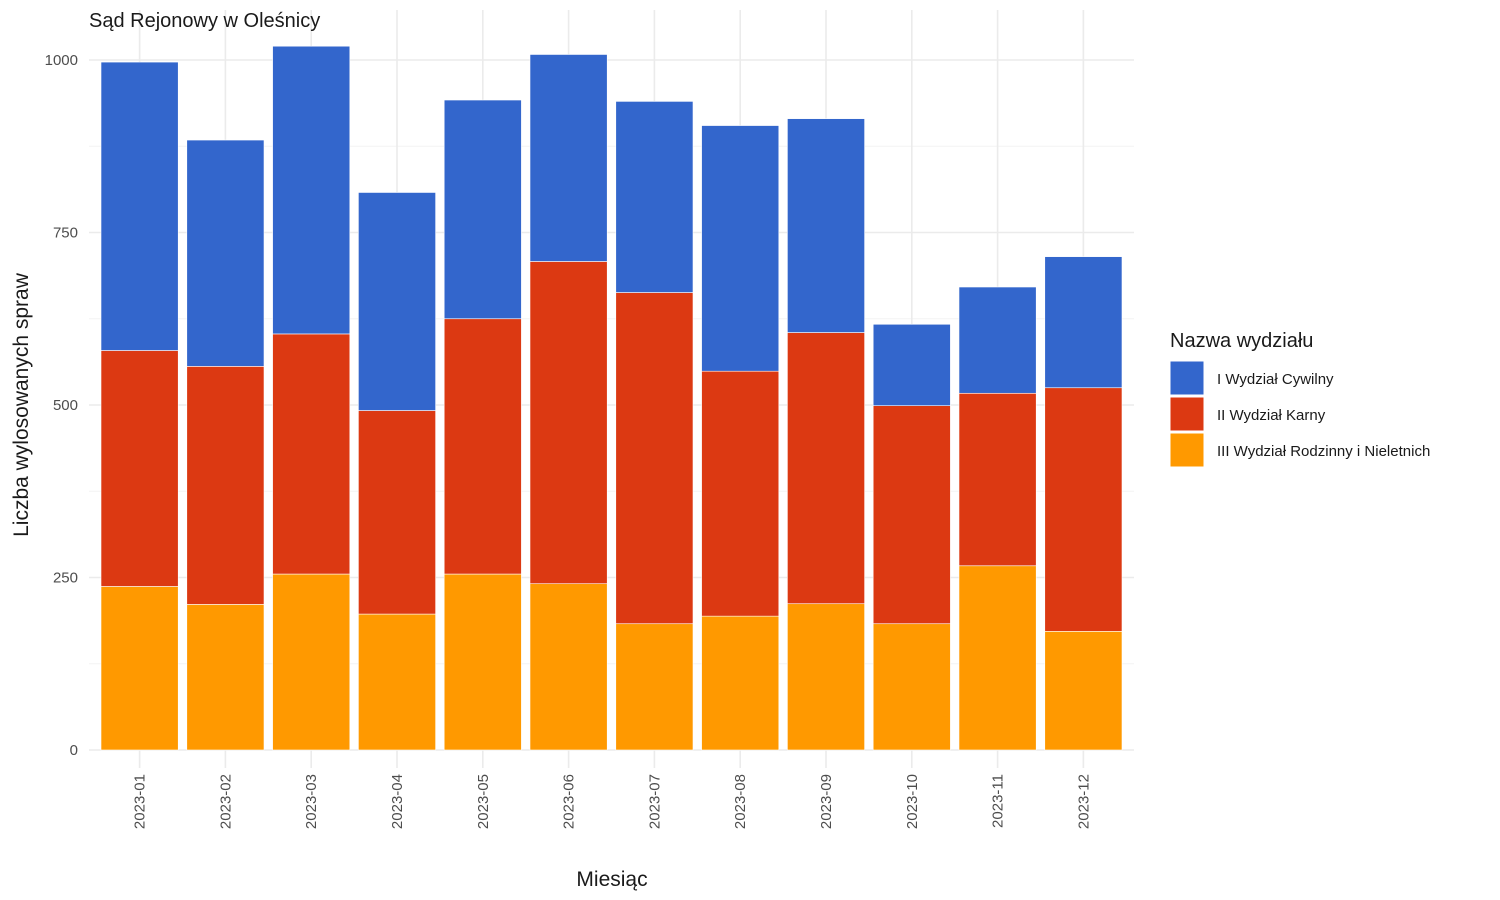 The image size is (1500, 900). What do you see at coordinates (740, 801) in the screenshot?
I see `x-tick-label: 2023-08` at bounding box center [740, 801].